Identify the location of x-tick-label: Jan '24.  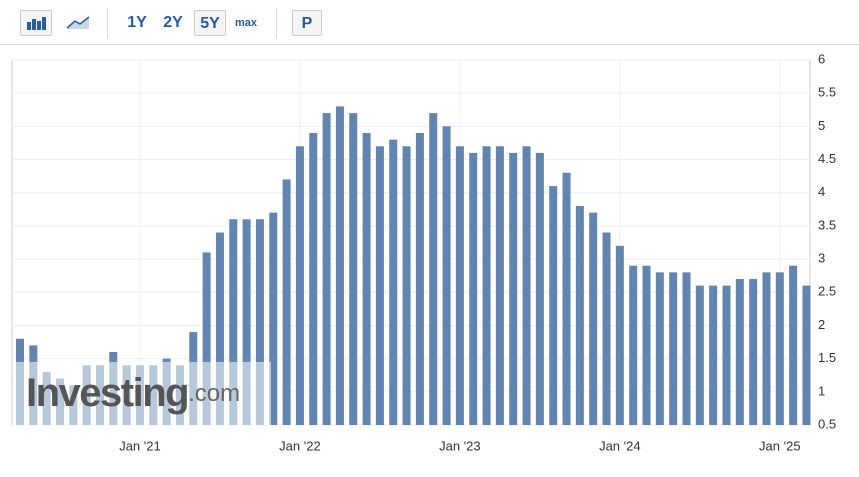
(620, 445).